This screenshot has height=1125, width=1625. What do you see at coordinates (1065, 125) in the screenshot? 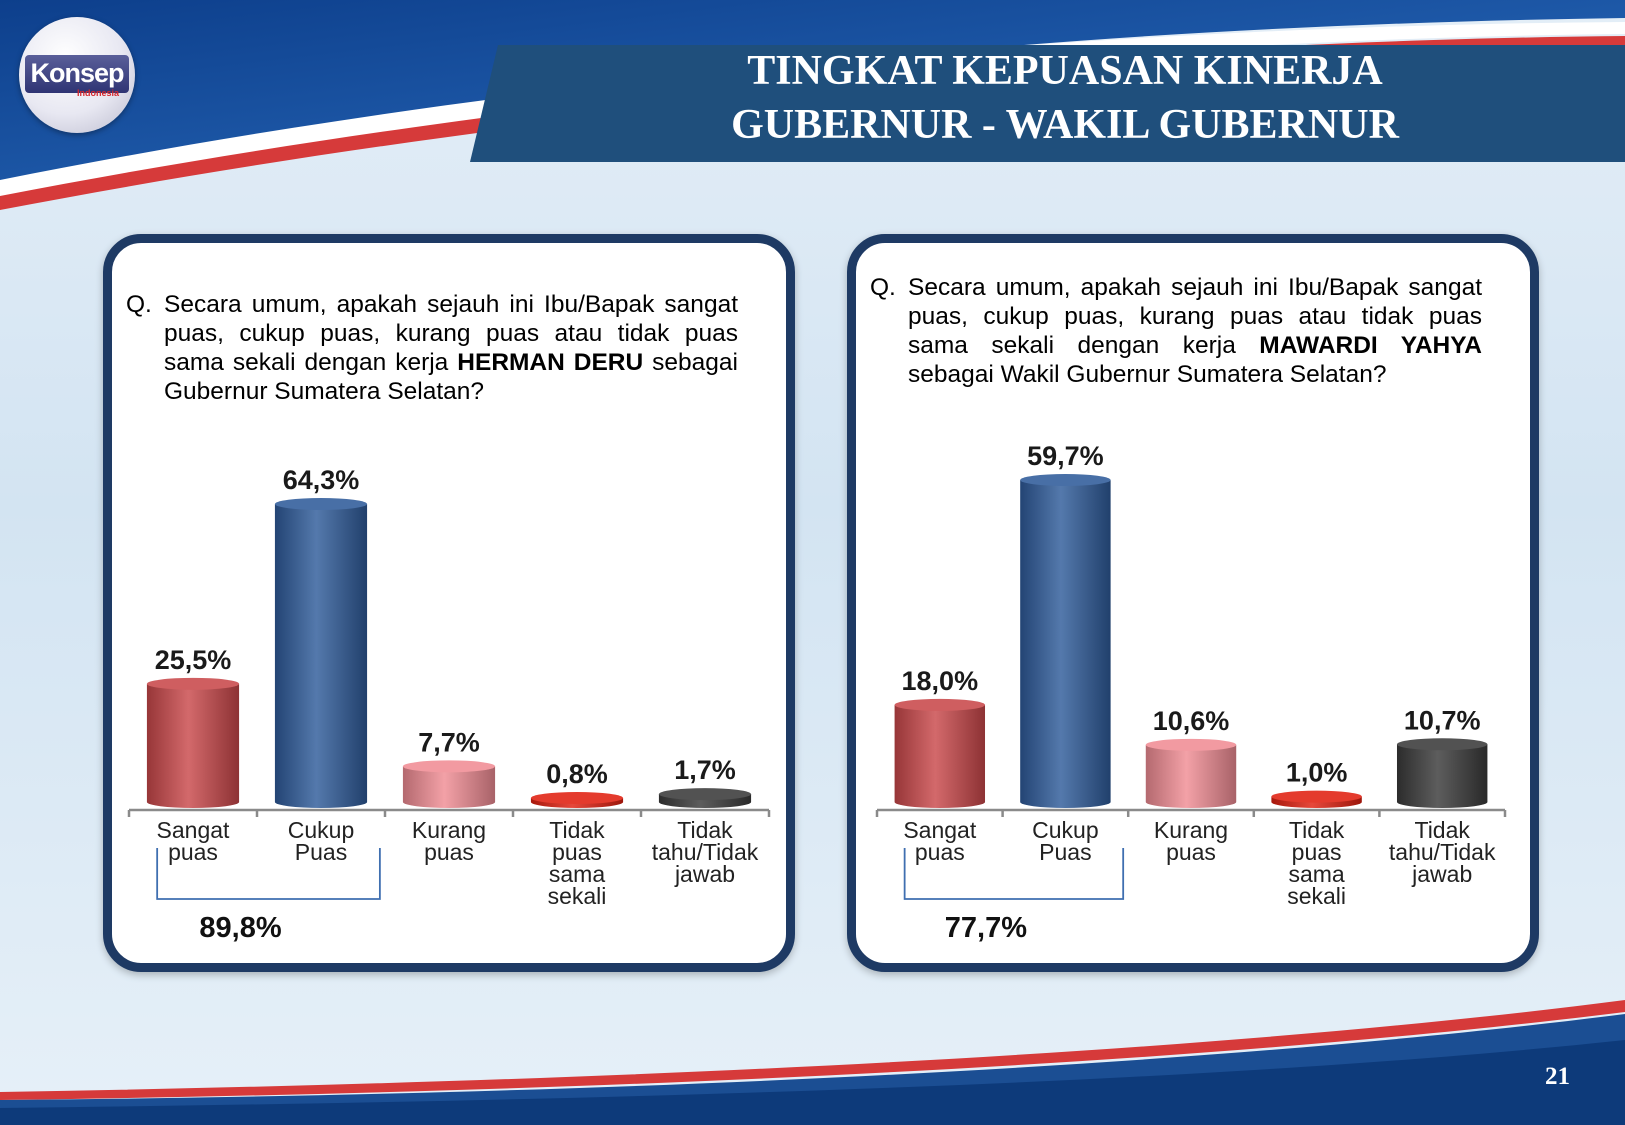
I see `title-line-2: GUBERNUR - WAKIL GUBERNUR` at bounding box center [1065, 125].